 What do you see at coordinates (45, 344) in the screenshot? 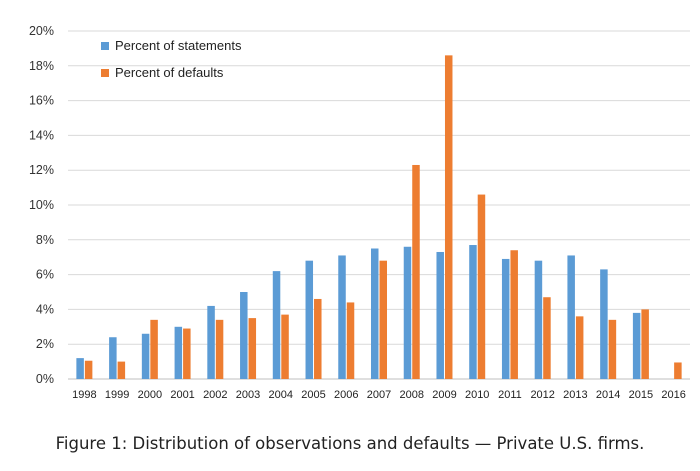
I see `y-tick-label: 2%` at bounding box center [45, 344].